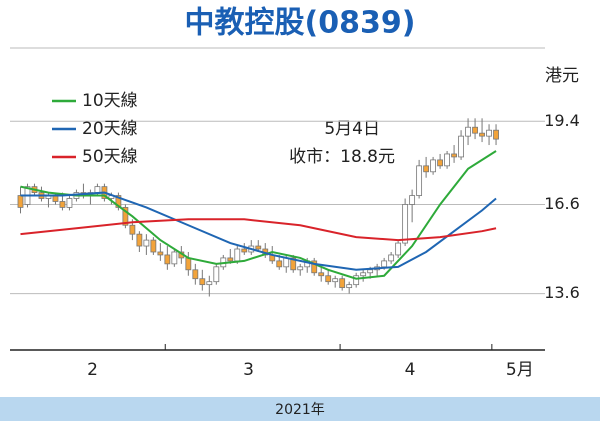 The image size is (600, 436). I want to click on y-tick-label: 19.4, so click(562, 120).